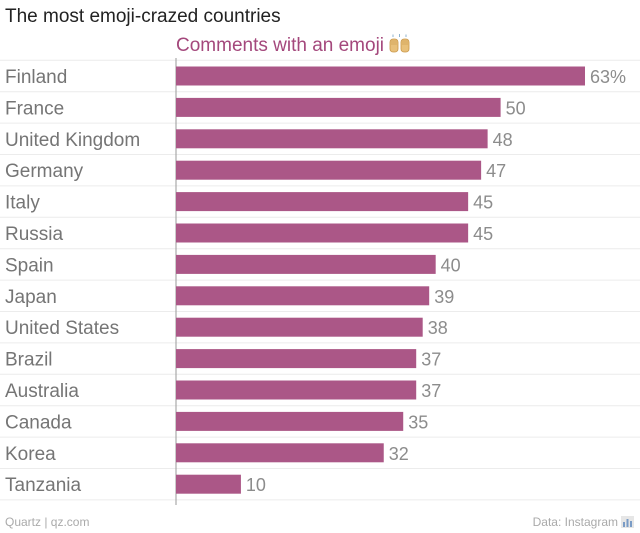  I want to click on category-label: France, so click(34, 108).